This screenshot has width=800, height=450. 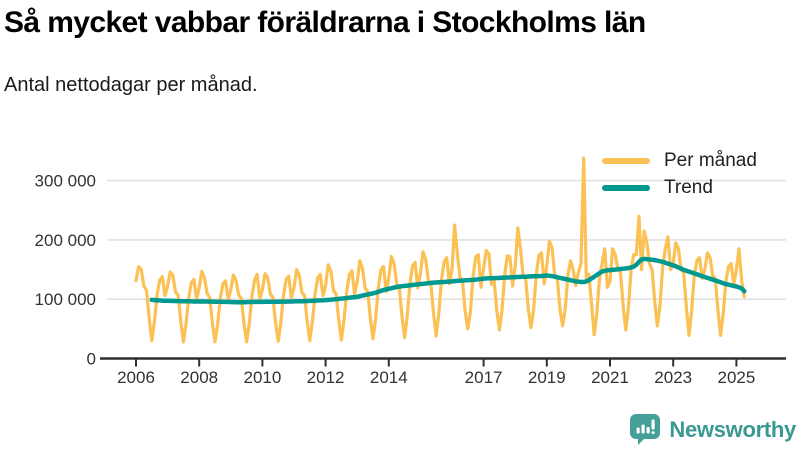 I want to click on y-tick-label: 0, so click(x=91, y=359).